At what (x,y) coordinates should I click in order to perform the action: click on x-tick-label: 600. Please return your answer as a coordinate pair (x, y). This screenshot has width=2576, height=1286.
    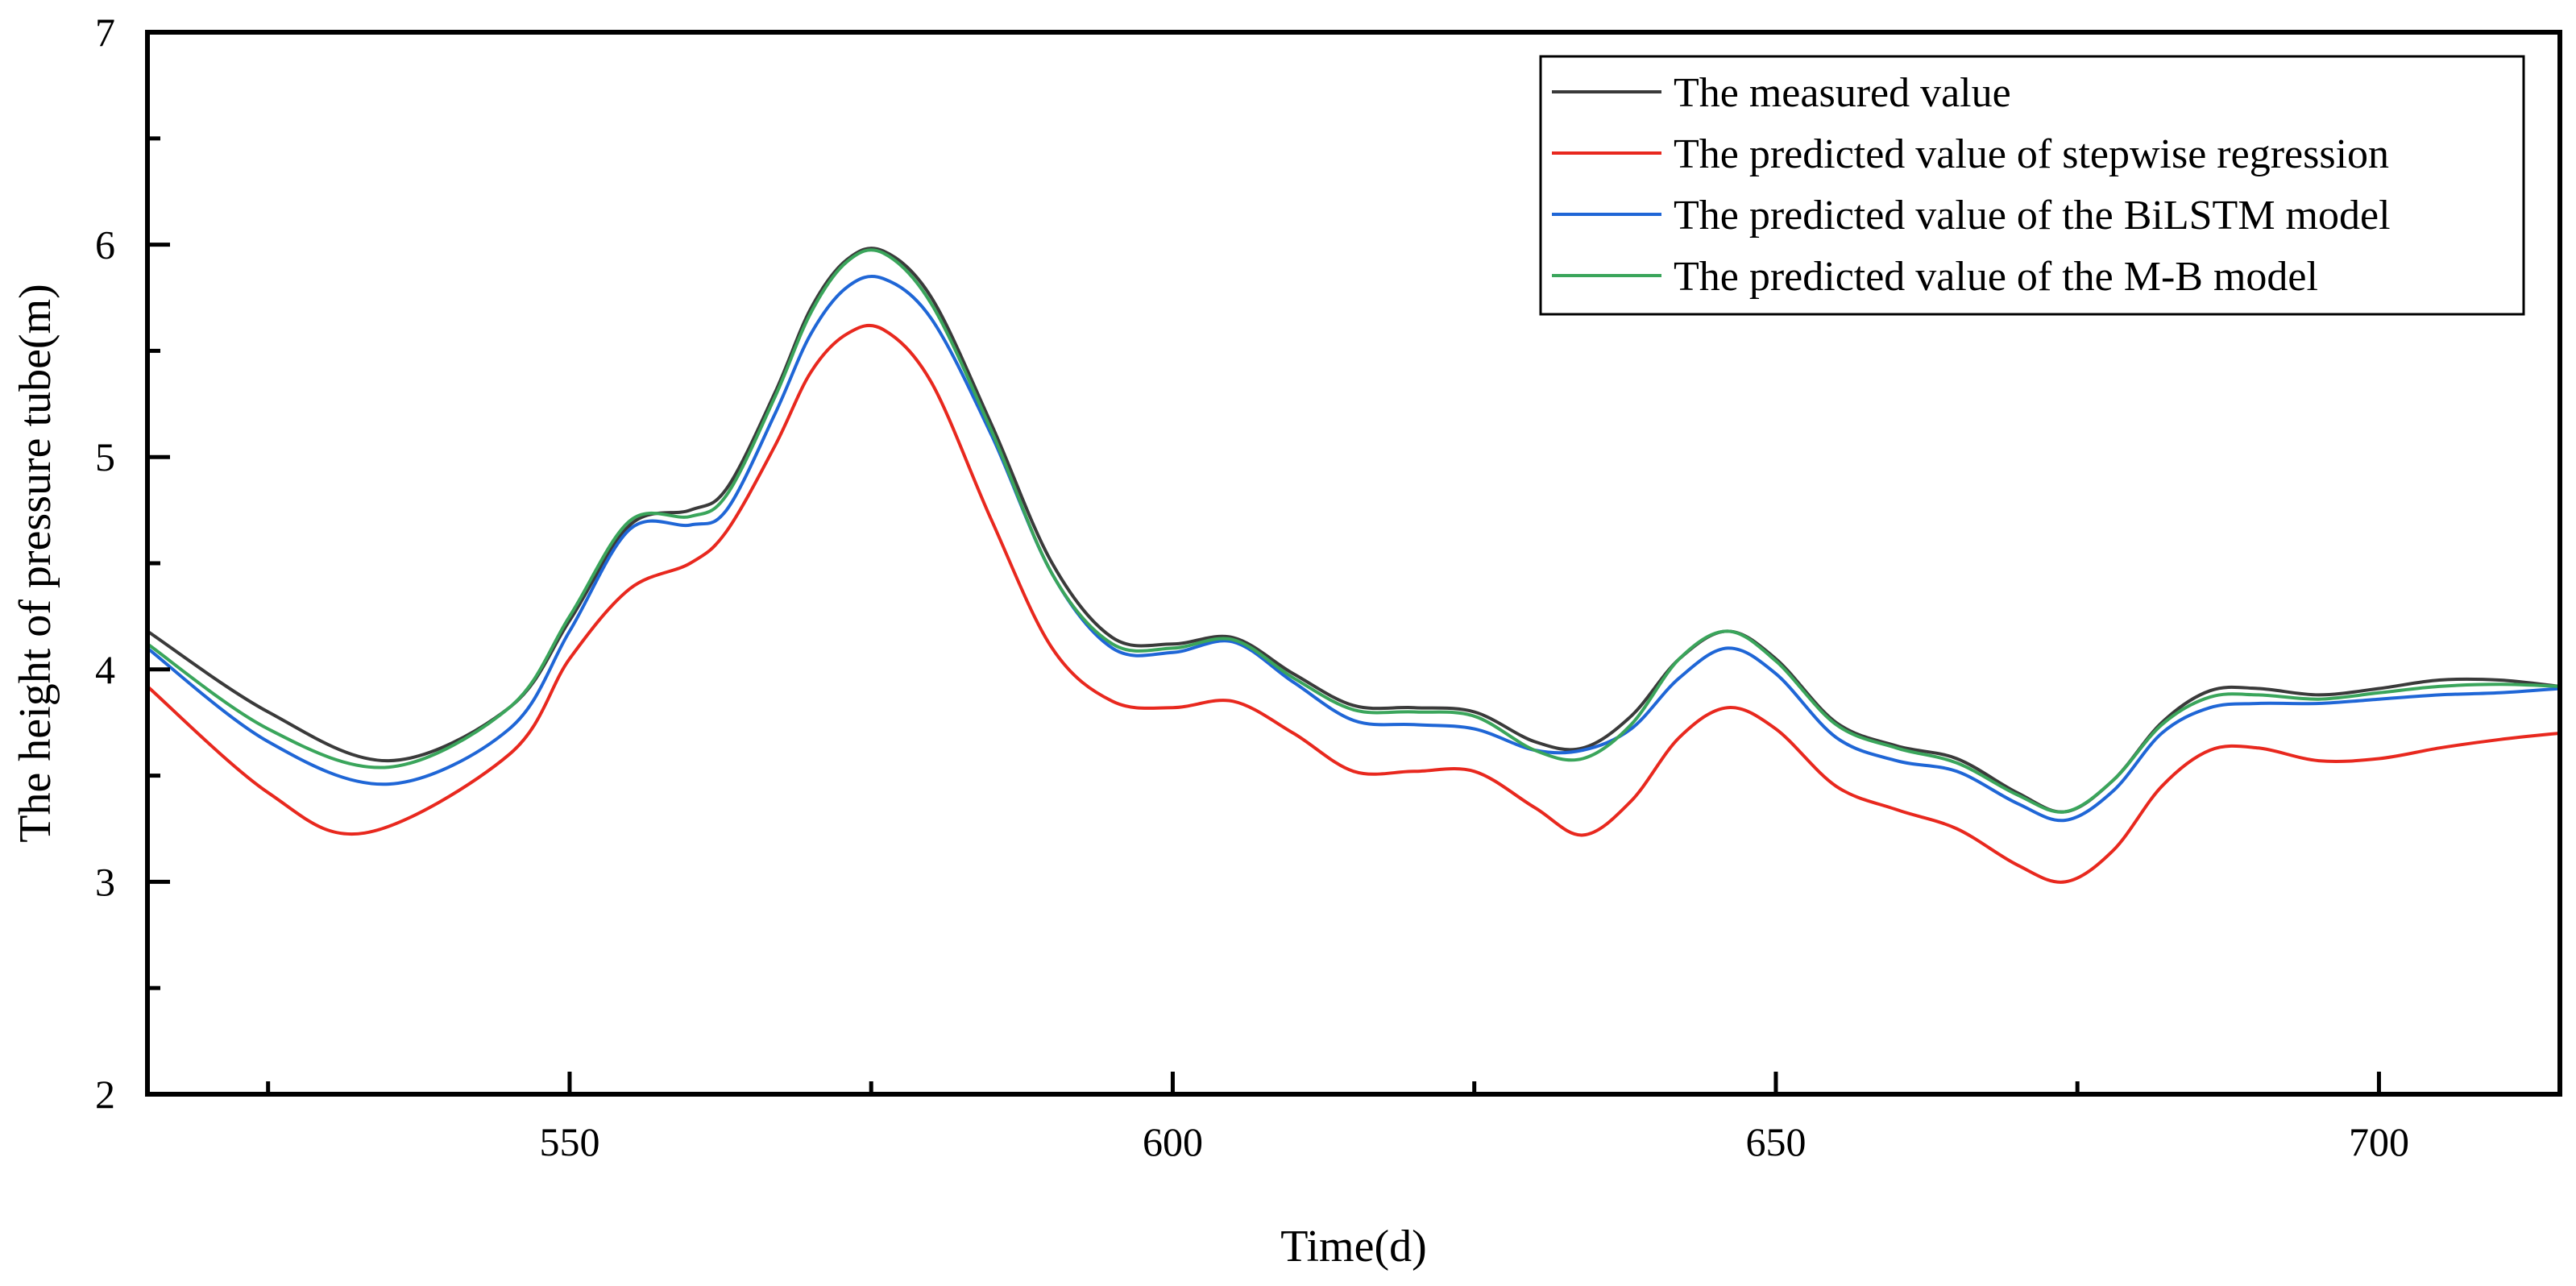
    Looking at the image, I should click on (1173, 1141).